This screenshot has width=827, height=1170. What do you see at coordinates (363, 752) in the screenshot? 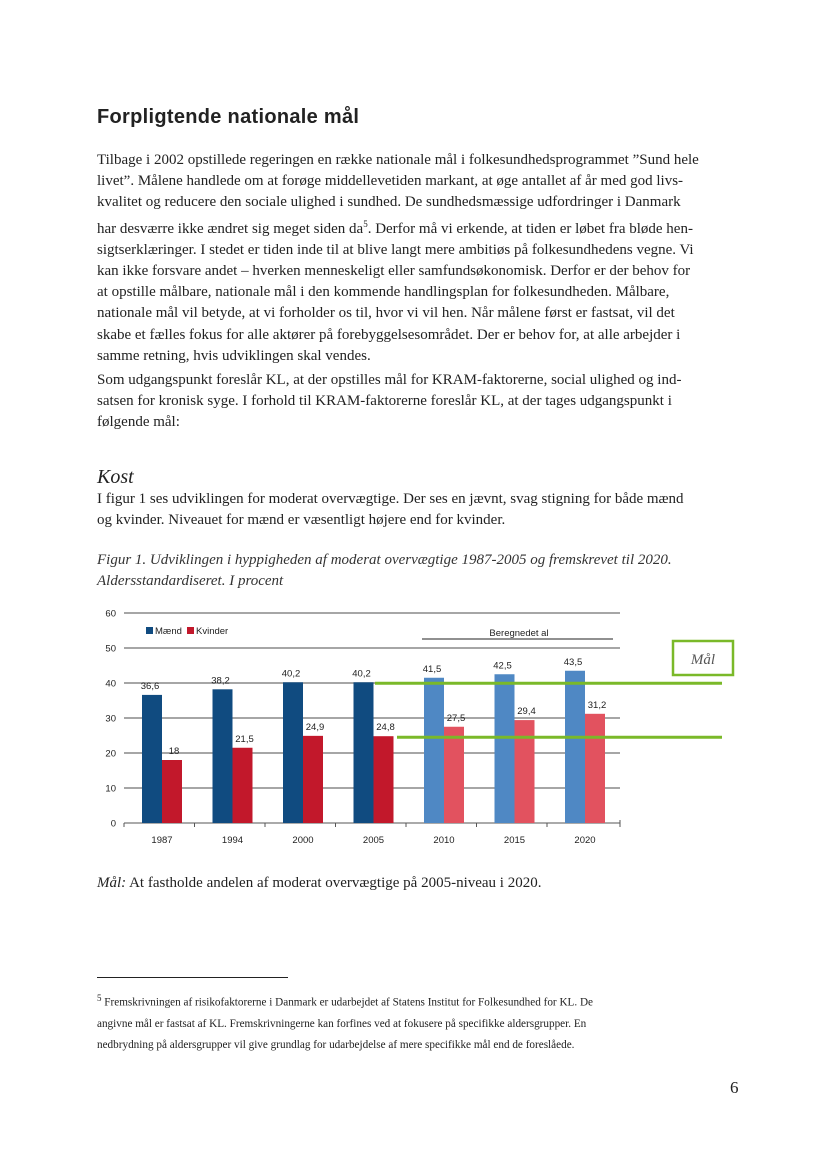
I see `bar-mænd-2005` at bounding box center [363, 752].